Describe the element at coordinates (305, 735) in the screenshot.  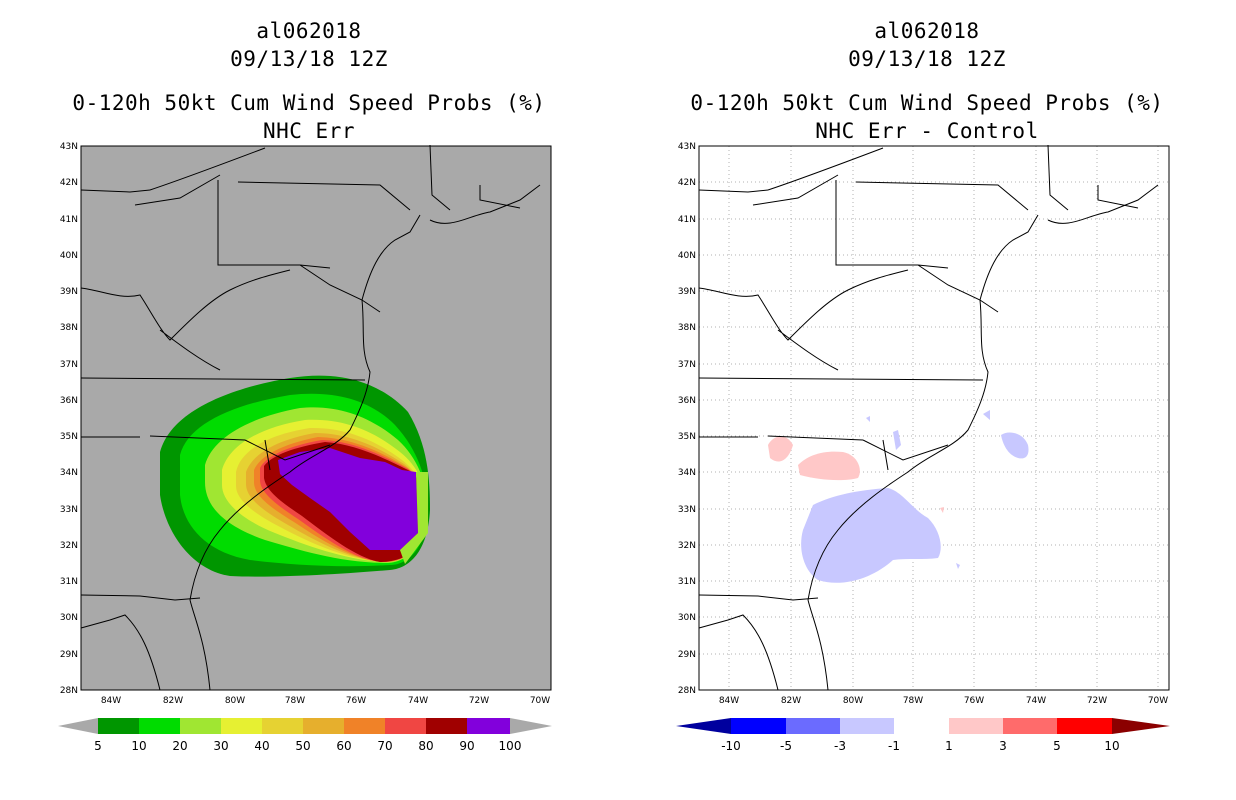
I see `probability-colorbar: 5 10 20 30 40 50 60 70 80 90 100` at that location.